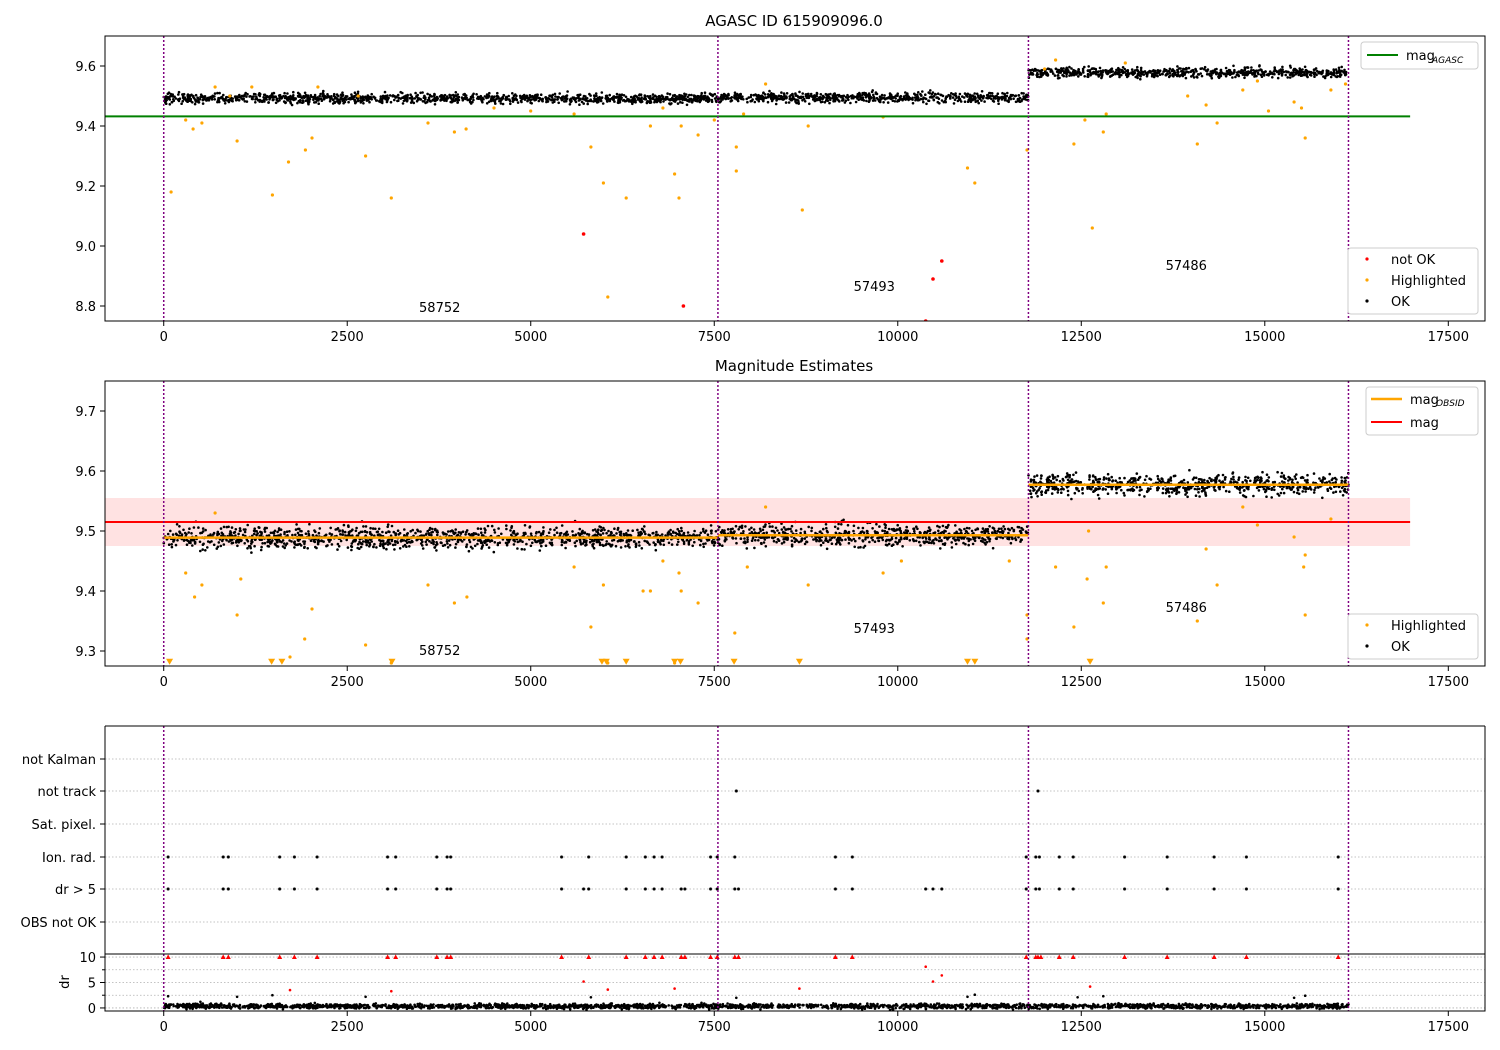 Image resolution: width=1500 pixels, height=1050 pixels. Describe the element at coordinates (1400, 302) in the screenshot. I see `legend-ok-label: OK` at that location.